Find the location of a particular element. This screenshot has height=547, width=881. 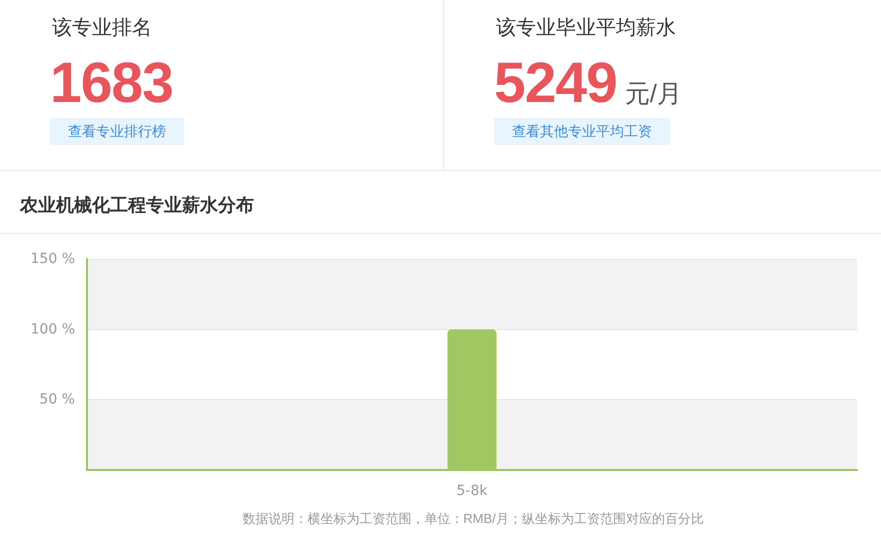

text: 1683 is located at coordinates (111, 83).